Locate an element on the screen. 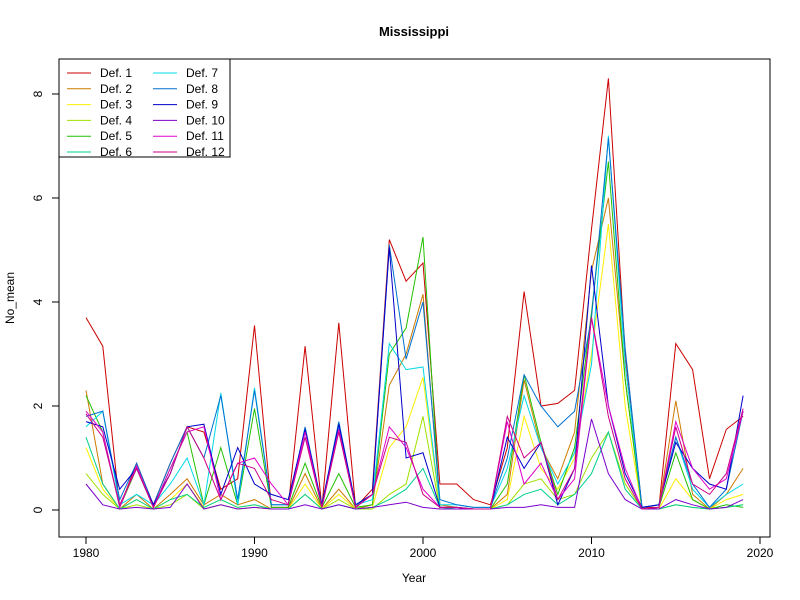 The image size is (800, 600). x-tick-label: 1980 is located at coordinates (86, 553).